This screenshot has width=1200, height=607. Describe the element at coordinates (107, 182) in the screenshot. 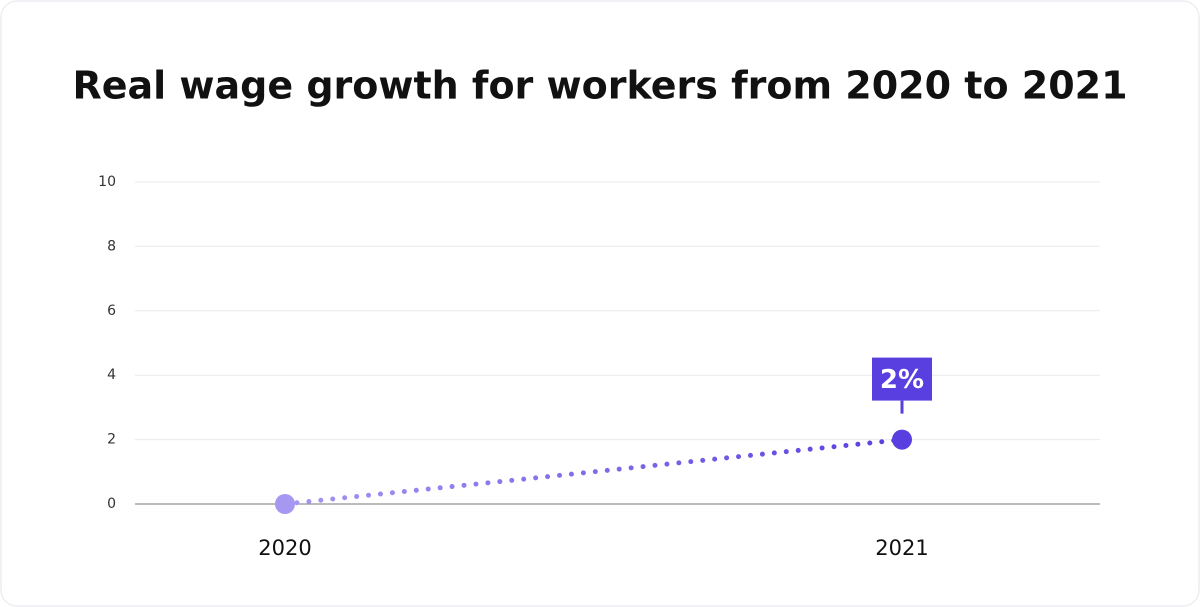

I see `y-tick-label: 10` at that location.